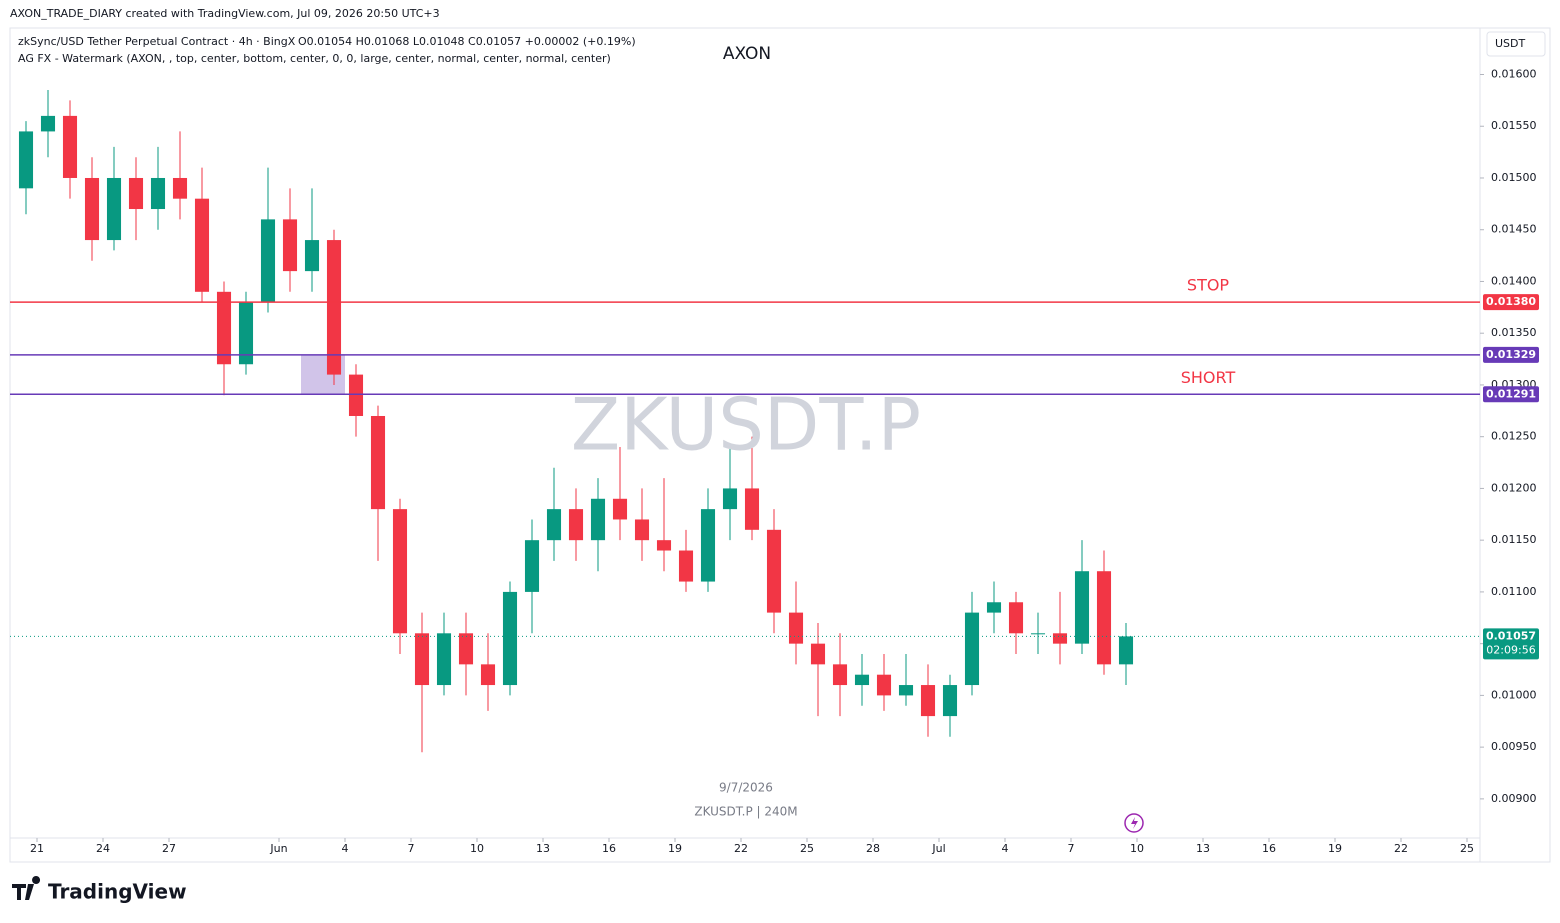  I want to click on y-tick-label: 0.00900, so click(1514, 798).